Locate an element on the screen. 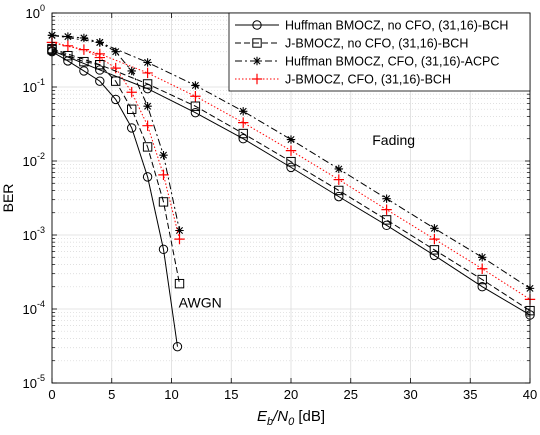 The height and width of the screenshot is (435, 540). legend-entry: Huffman BMOCZ, no CFO, (31,16)-BCH is located at coordinates (371, 26).